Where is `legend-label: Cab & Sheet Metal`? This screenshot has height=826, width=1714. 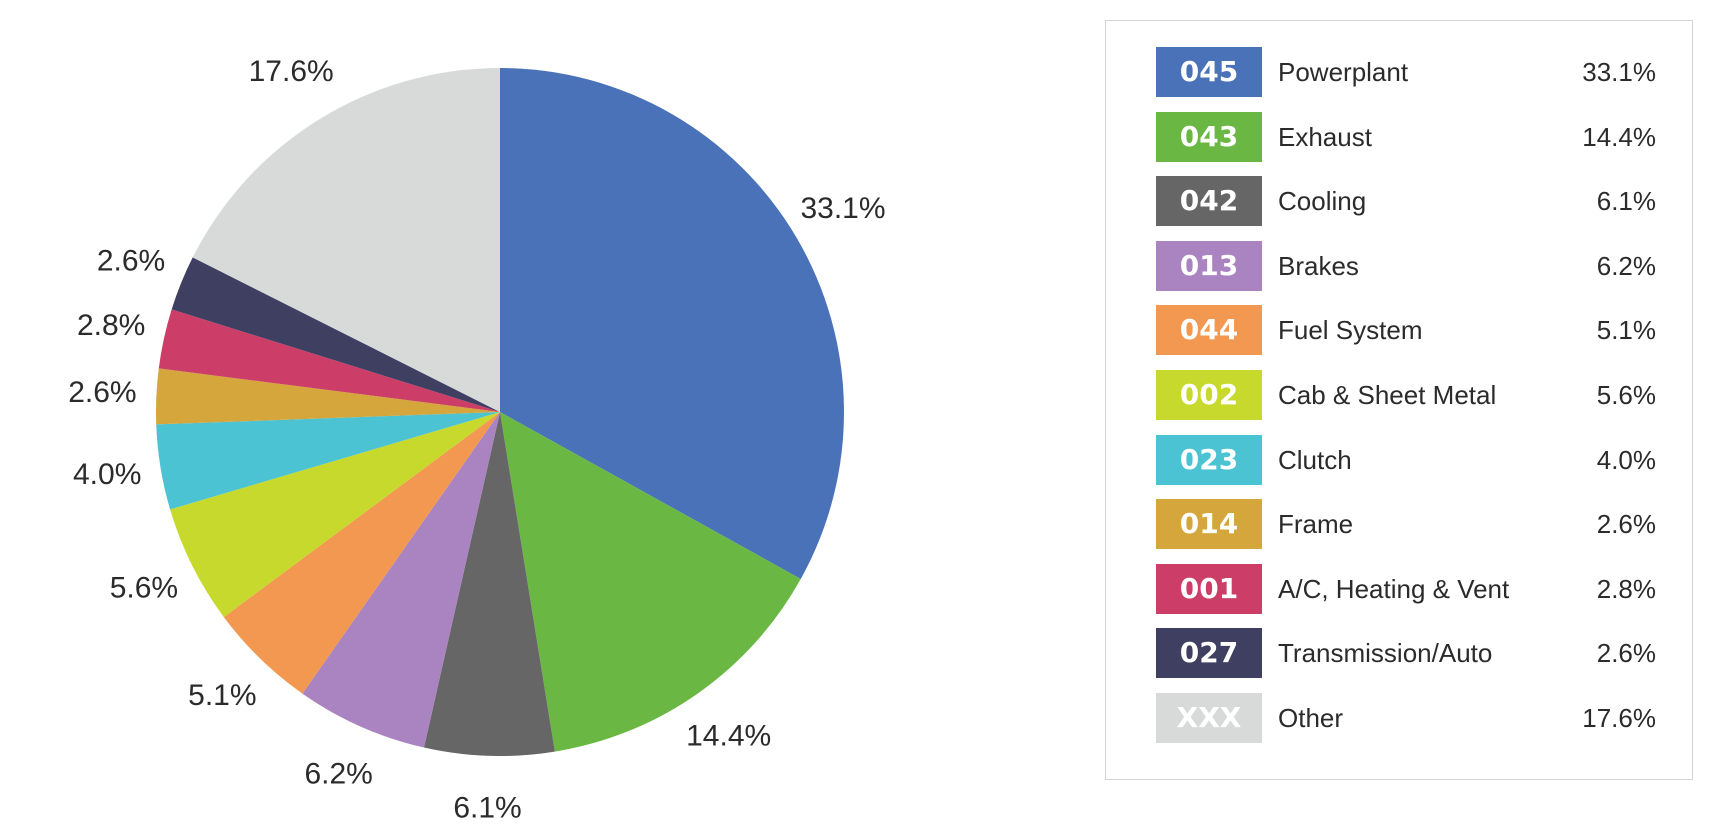 legend-label: Cab & Sheet Metal is located at coordinates (1387, 395).